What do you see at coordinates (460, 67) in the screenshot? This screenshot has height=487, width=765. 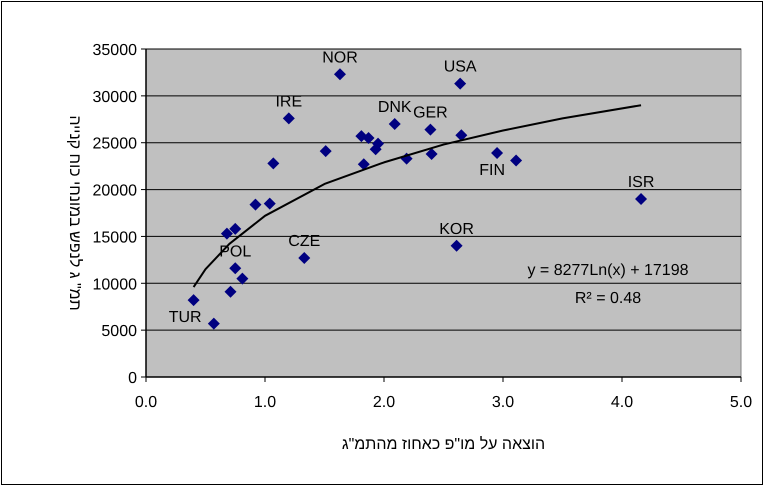 I see `annotation: USA` at bounding box center [460, 67].